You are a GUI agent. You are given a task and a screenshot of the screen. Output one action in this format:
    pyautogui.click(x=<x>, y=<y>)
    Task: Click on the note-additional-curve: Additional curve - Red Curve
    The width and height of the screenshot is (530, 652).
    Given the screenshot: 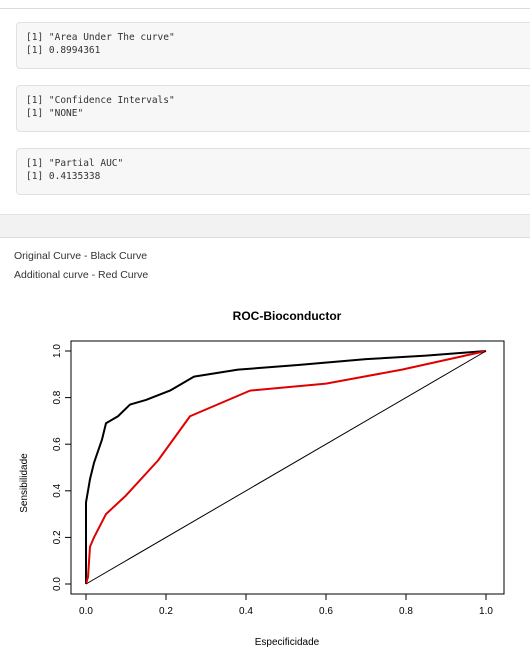 What is the action you would take?
    pyautogui.click(x=81, y=275)
    